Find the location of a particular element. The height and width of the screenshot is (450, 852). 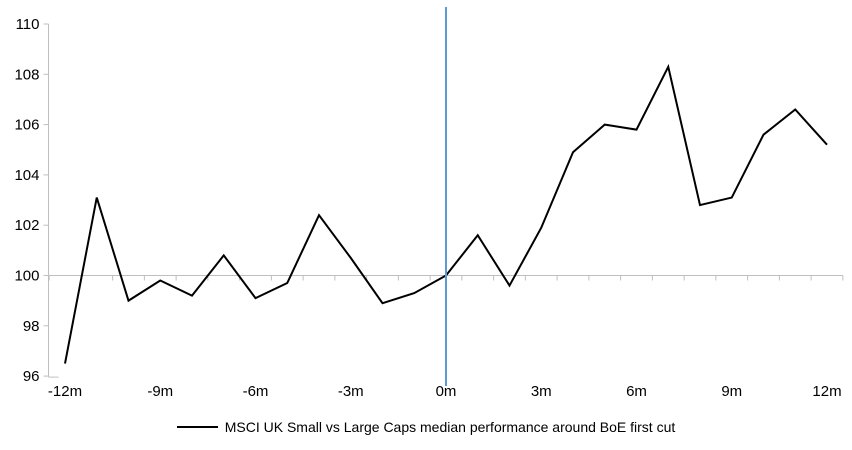

y-tick-label: 100 is located at coordinates (26, 276).